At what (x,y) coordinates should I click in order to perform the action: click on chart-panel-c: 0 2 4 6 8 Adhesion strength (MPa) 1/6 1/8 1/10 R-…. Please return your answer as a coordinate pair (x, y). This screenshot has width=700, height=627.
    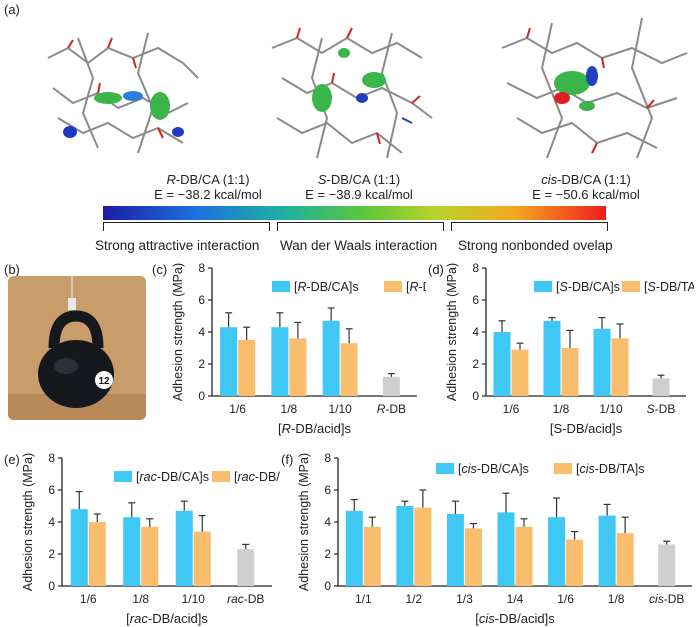
    Looking at the image, I should click on (298, 349).